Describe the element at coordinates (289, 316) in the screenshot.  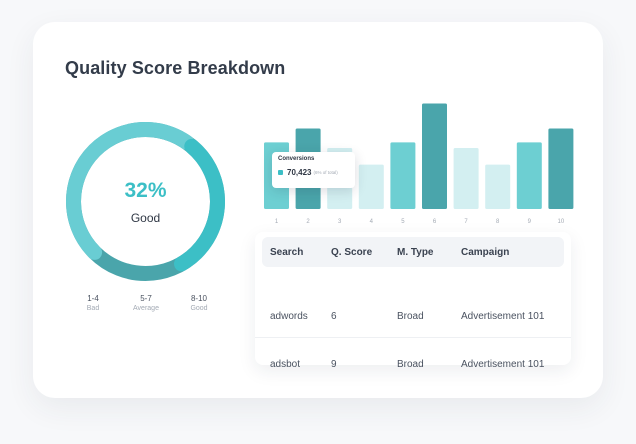
I see `cell-search: adwords` at that location.